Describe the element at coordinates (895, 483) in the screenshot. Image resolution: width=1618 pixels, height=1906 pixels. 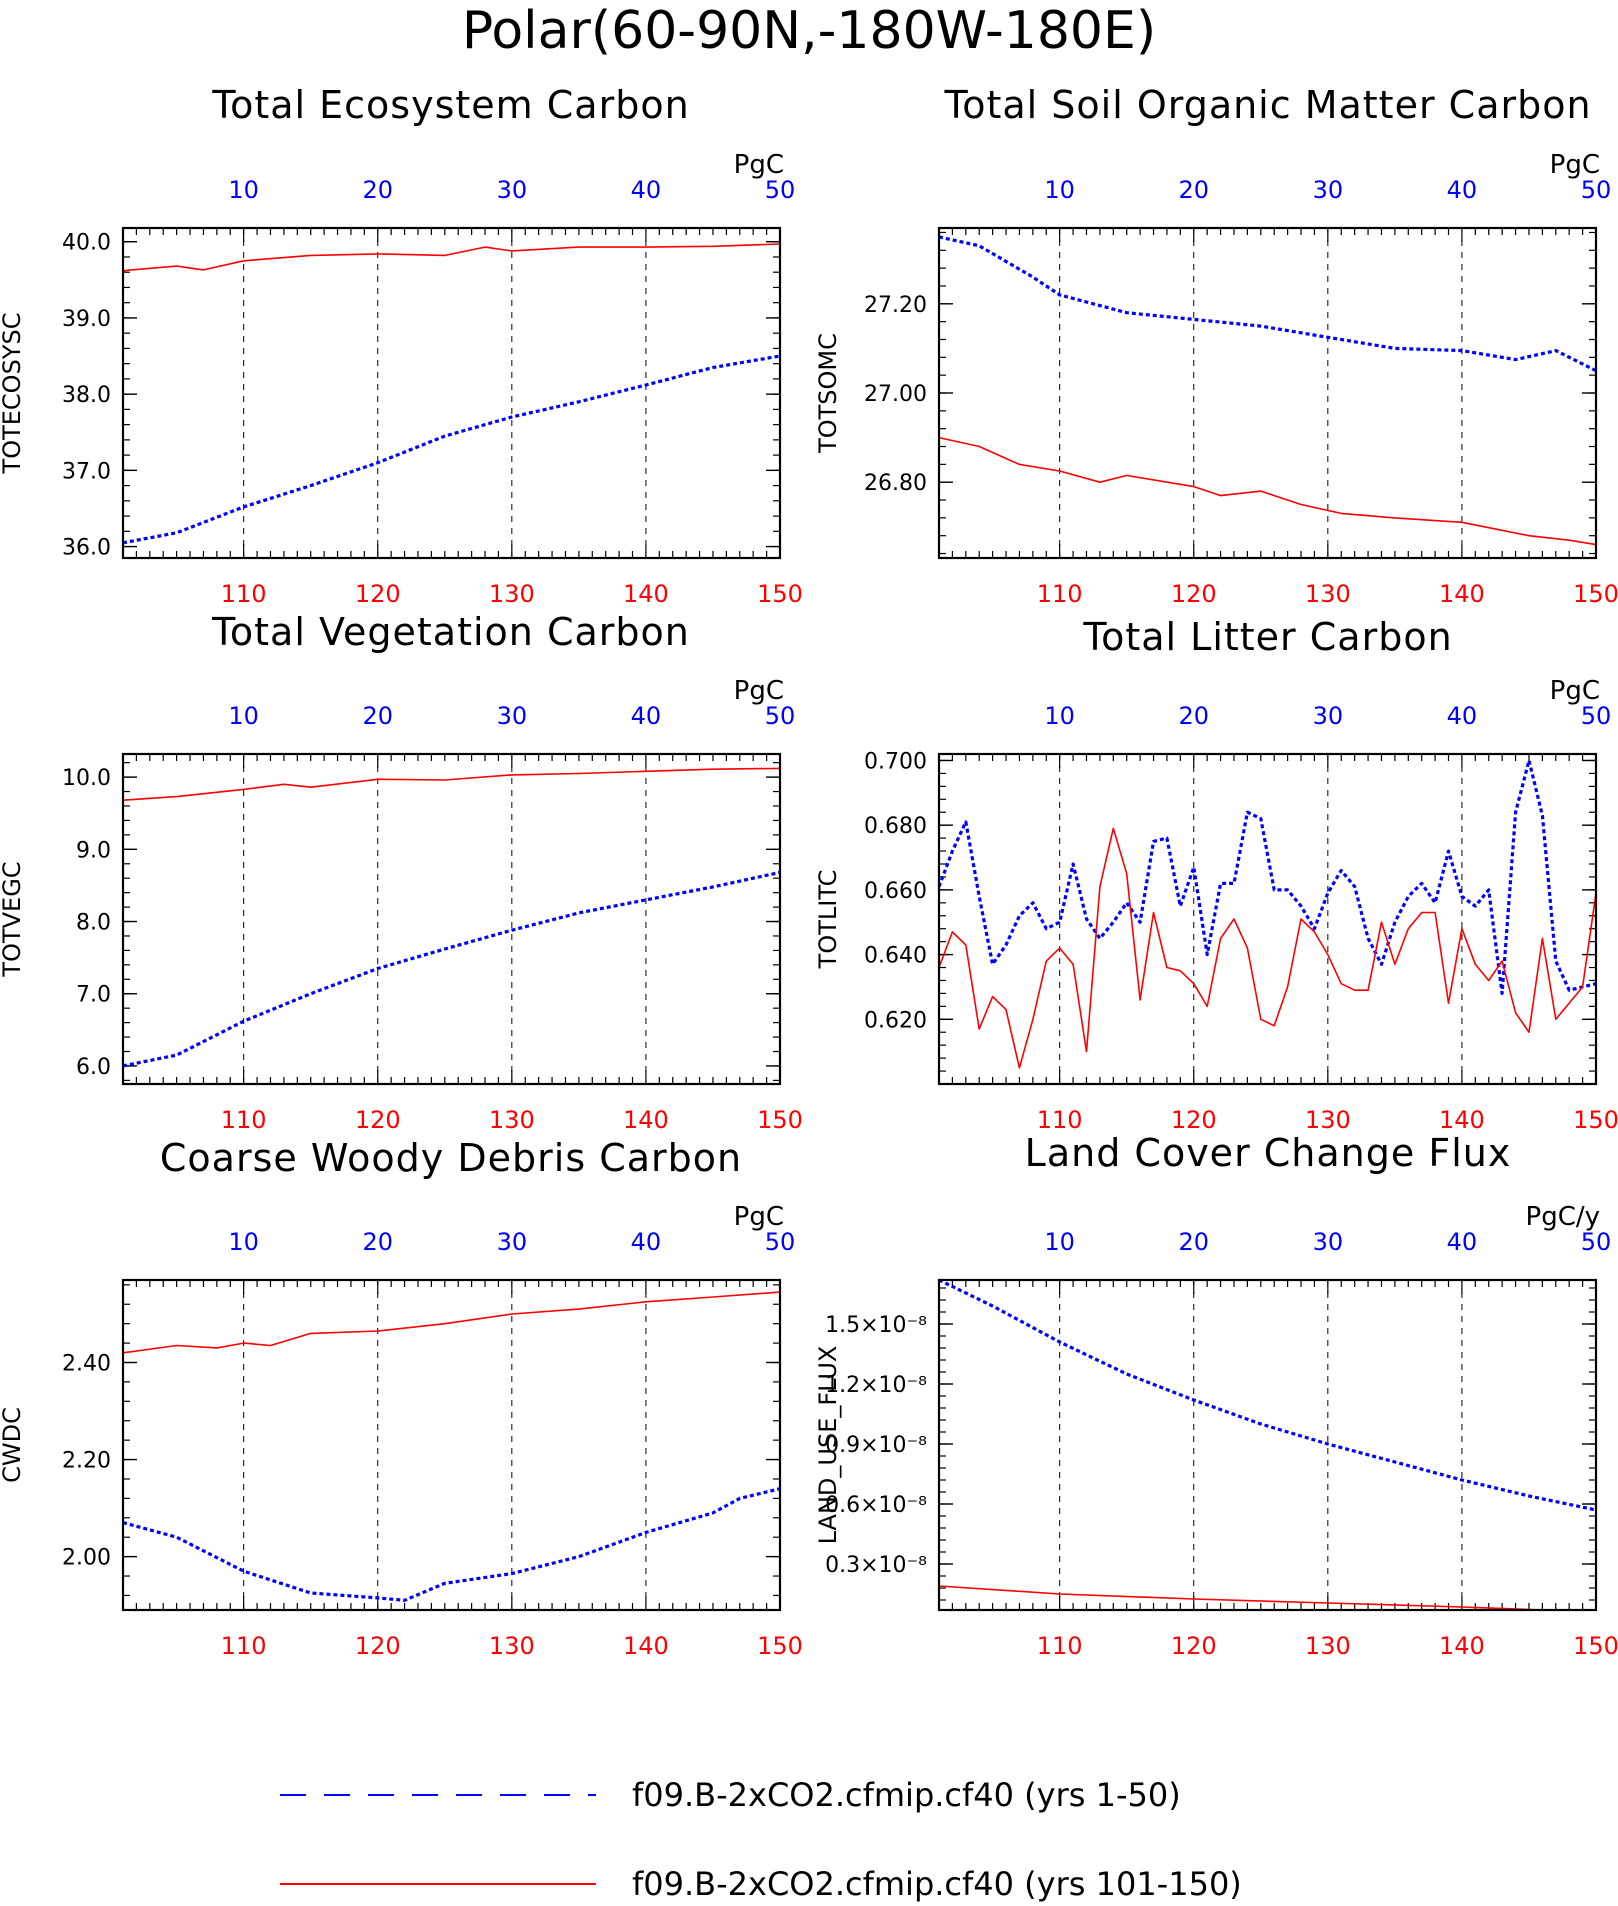
I see `y-tick-label: 26.80` at that location.